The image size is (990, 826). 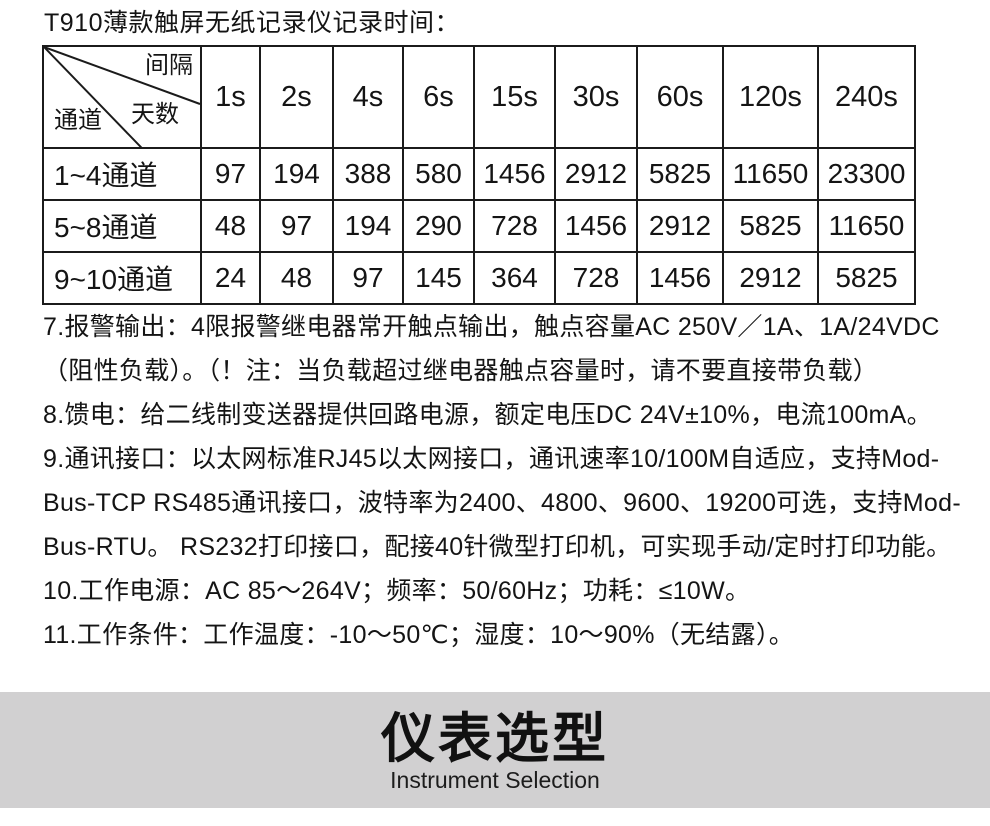 I want to click on section-banner: 仪表选型 Instrument Selection, so click(x=495, y=750).